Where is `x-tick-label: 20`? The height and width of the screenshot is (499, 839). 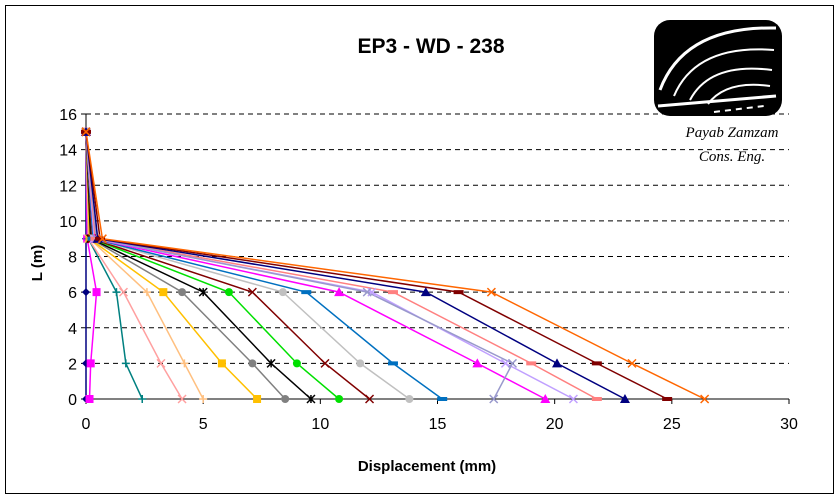
x-tick-label: 20 is located at coordinates (555, 424).